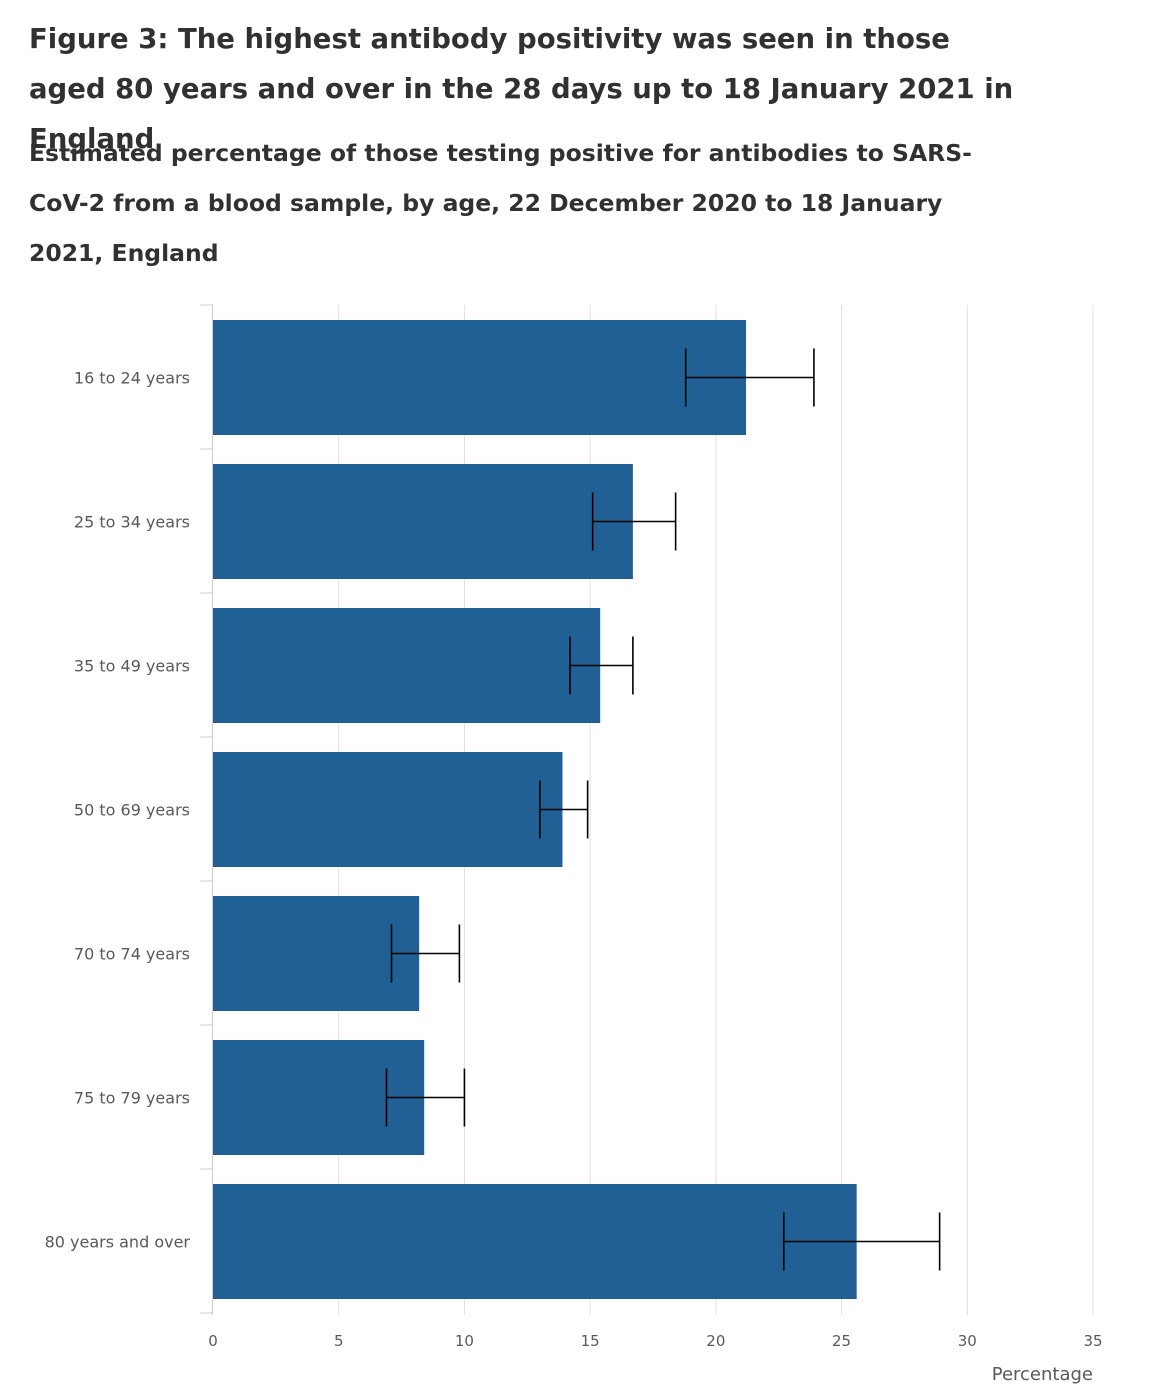 The height and width of the screenshot is (1390, 1162). I want to click on x-tick-label-25: 25, so click(841, 1341).